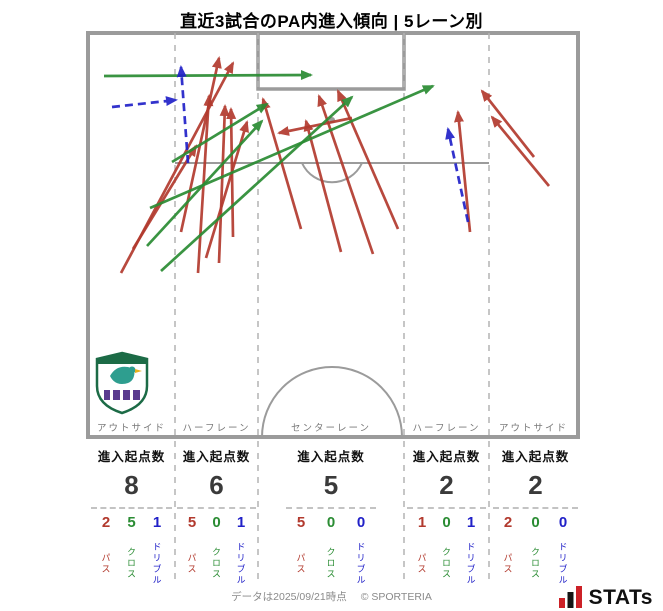  Describe the element at coordinates (216, 428) in the screenshot. I see `lane-label-half-left: ハーフレーン` at that location.